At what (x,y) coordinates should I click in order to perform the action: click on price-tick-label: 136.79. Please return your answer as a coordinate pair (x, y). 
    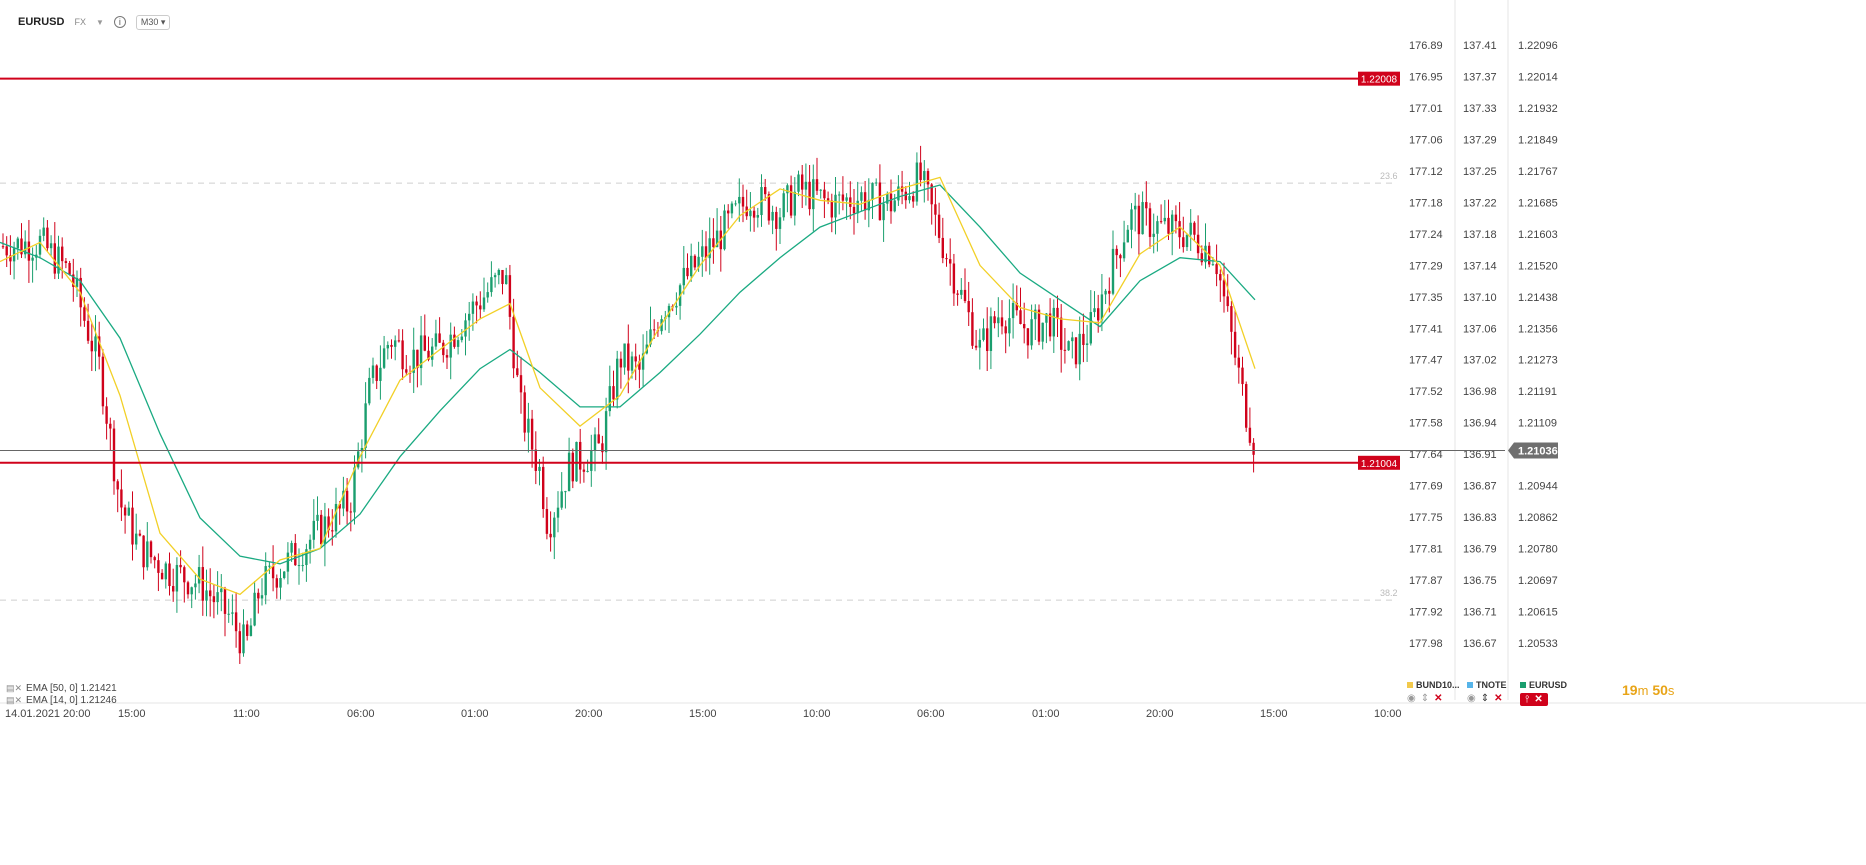
    Looking at the image, I should click on (1480, 550).